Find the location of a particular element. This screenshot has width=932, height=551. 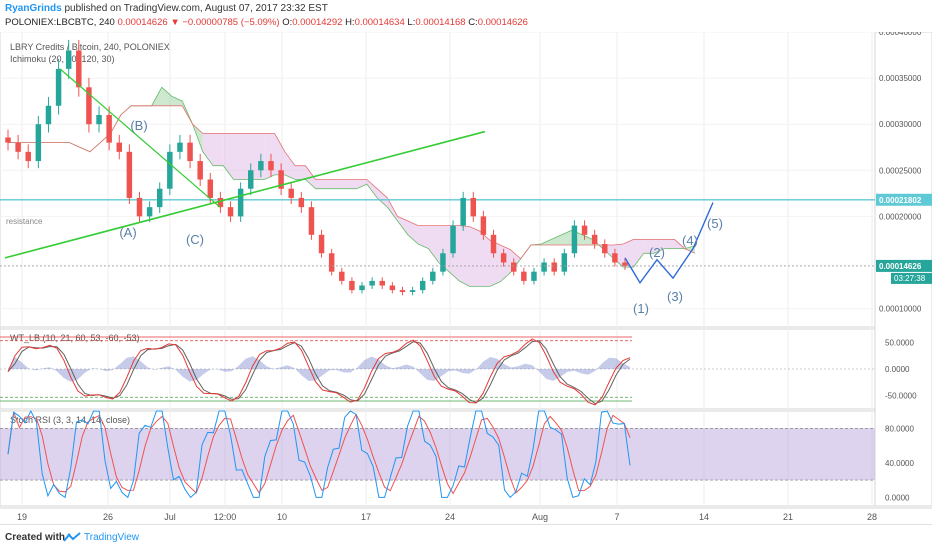

symbol-label: POLONIEX:LBCBTC, 240 is located at coordinates (60, 22).